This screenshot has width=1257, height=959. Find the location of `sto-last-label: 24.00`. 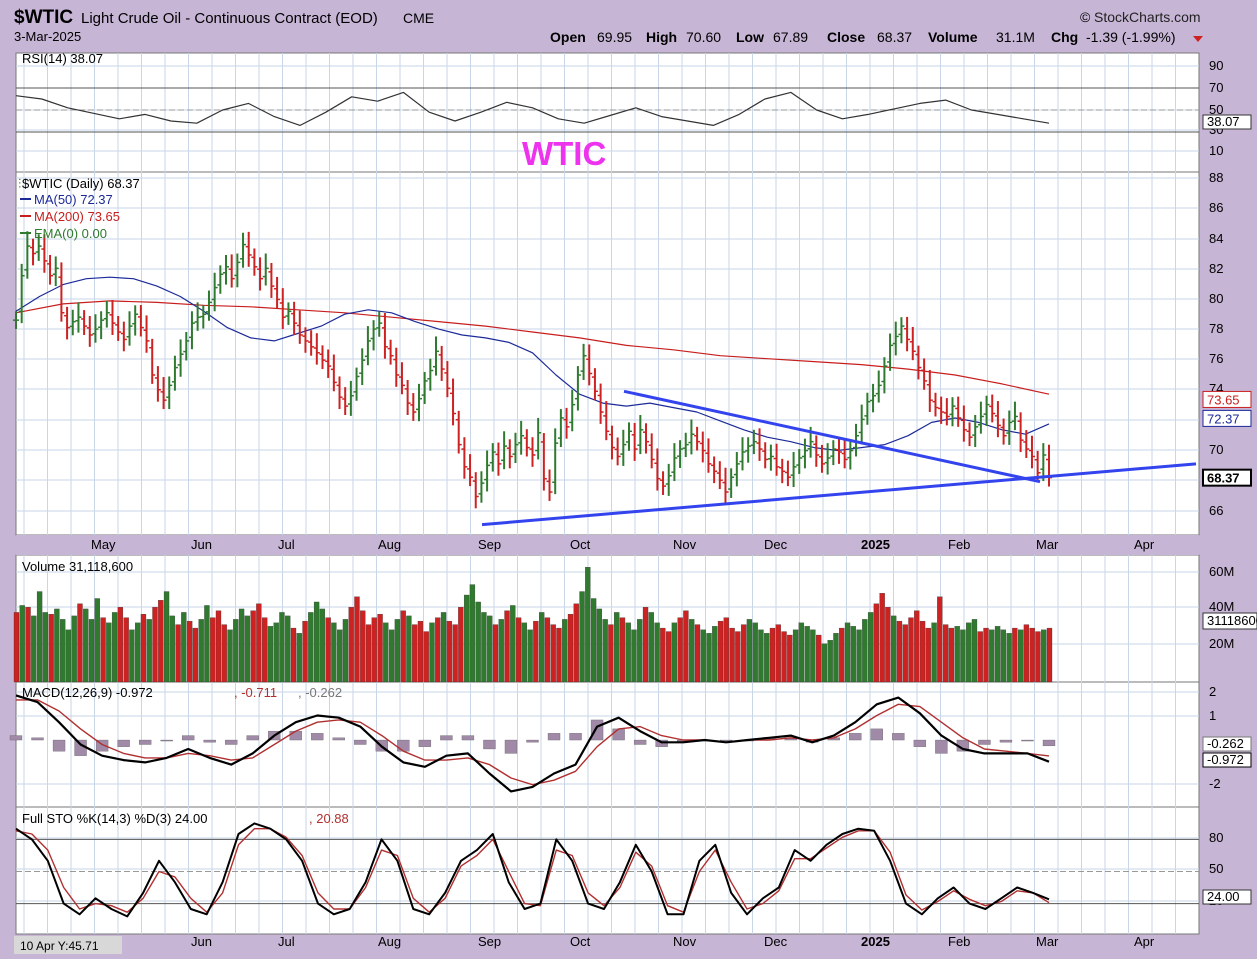

sto-last-label: 24.00 is located at coordinates (1223, 896).